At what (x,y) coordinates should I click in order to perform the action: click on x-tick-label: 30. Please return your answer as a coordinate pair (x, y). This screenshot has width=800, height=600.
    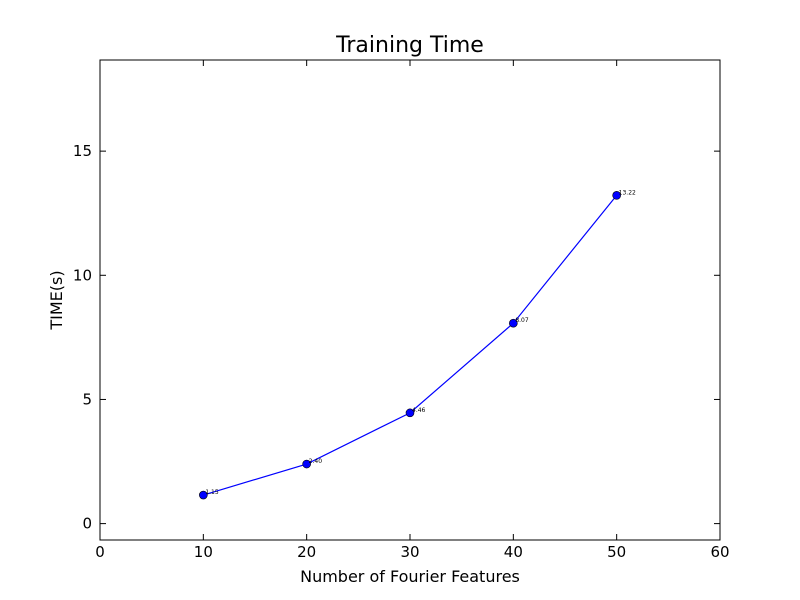
    Looking at the image, I should click on (409, 552).